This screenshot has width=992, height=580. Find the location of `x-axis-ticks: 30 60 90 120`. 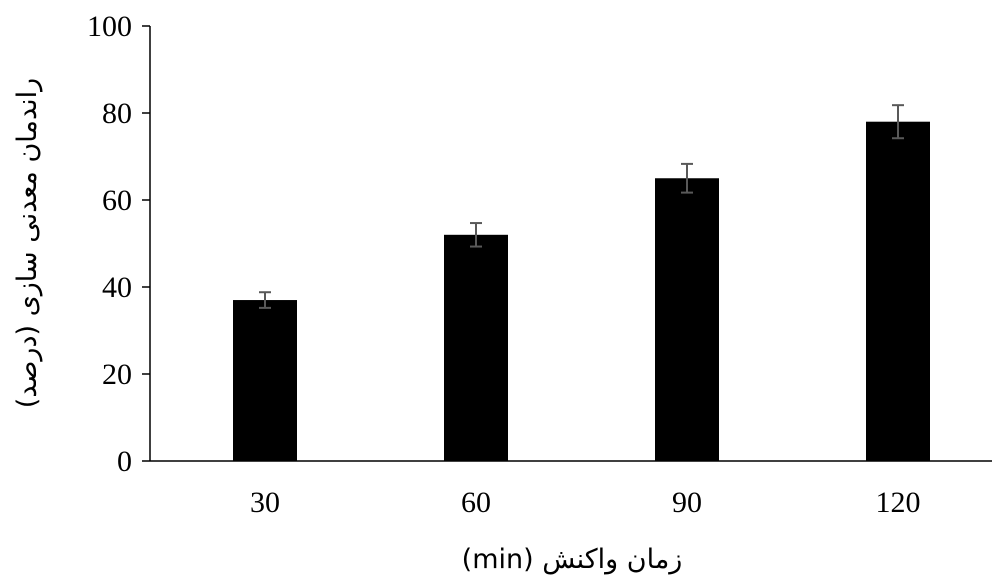

x-axis-ticks: 30 60 90 120 is located at coordinates (585, 502).